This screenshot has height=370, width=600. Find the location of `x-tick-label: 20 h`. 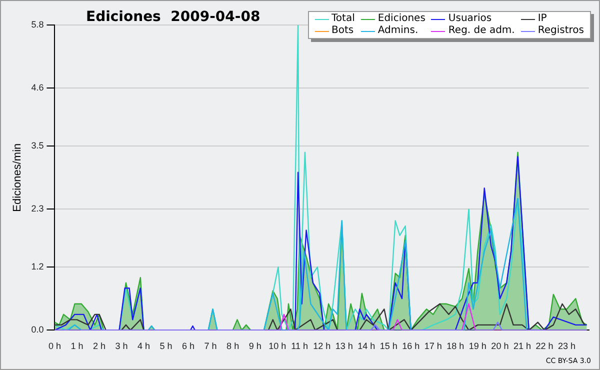

x-tick-label: 20 h is located at coordinates (500, 346).